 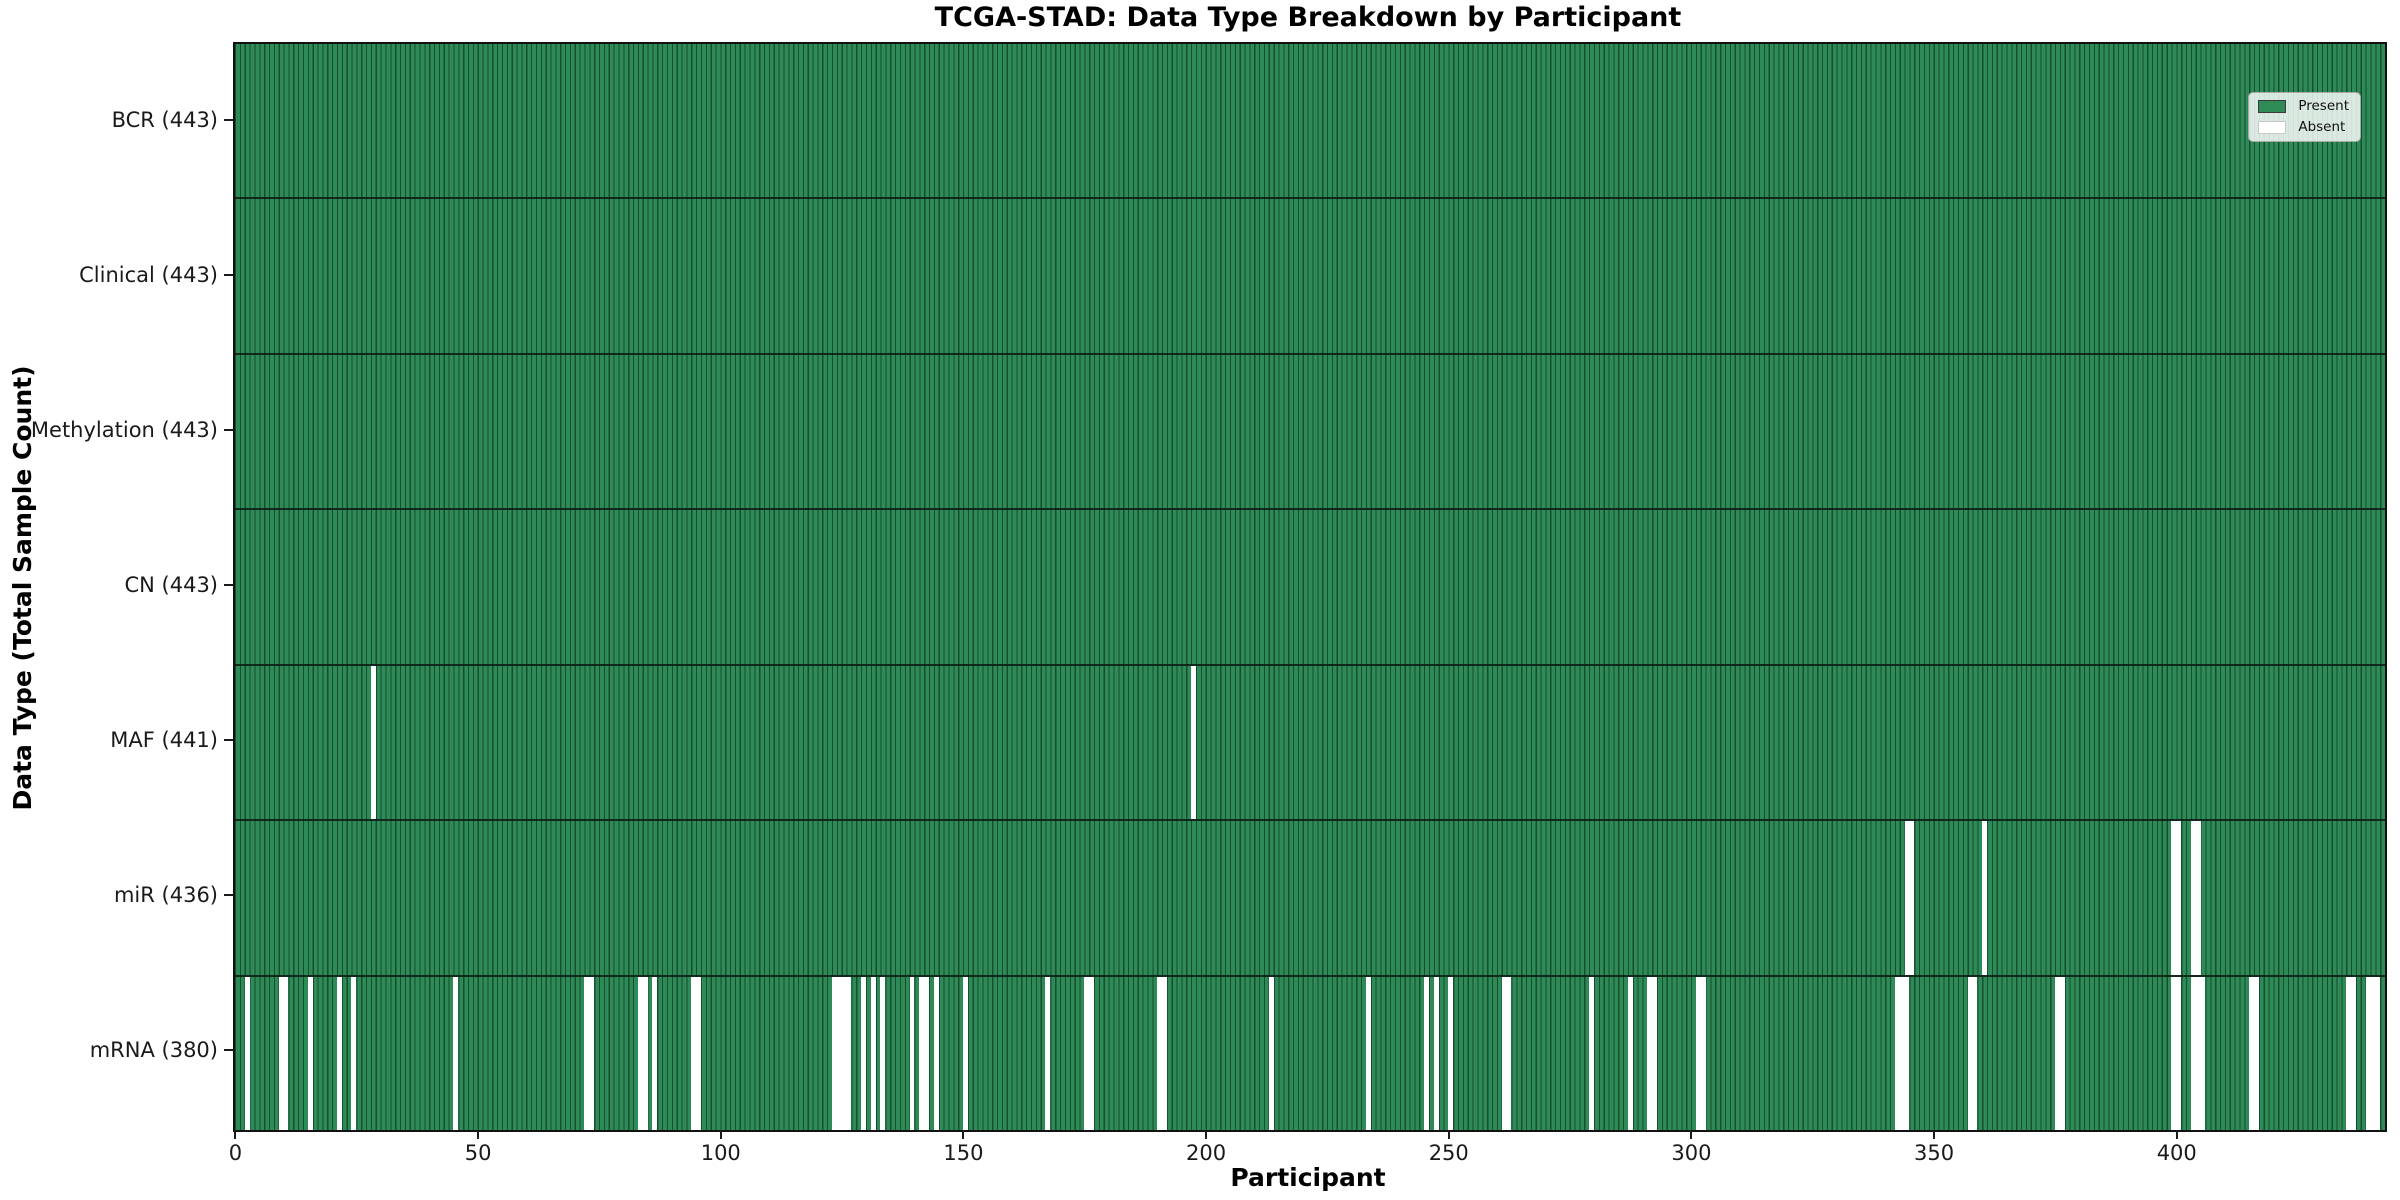 What do you see at coordinates (165, 895) in the screenshot?
I see `y-tick-label-mir: miR (436)` at bounding box center [165, 895].